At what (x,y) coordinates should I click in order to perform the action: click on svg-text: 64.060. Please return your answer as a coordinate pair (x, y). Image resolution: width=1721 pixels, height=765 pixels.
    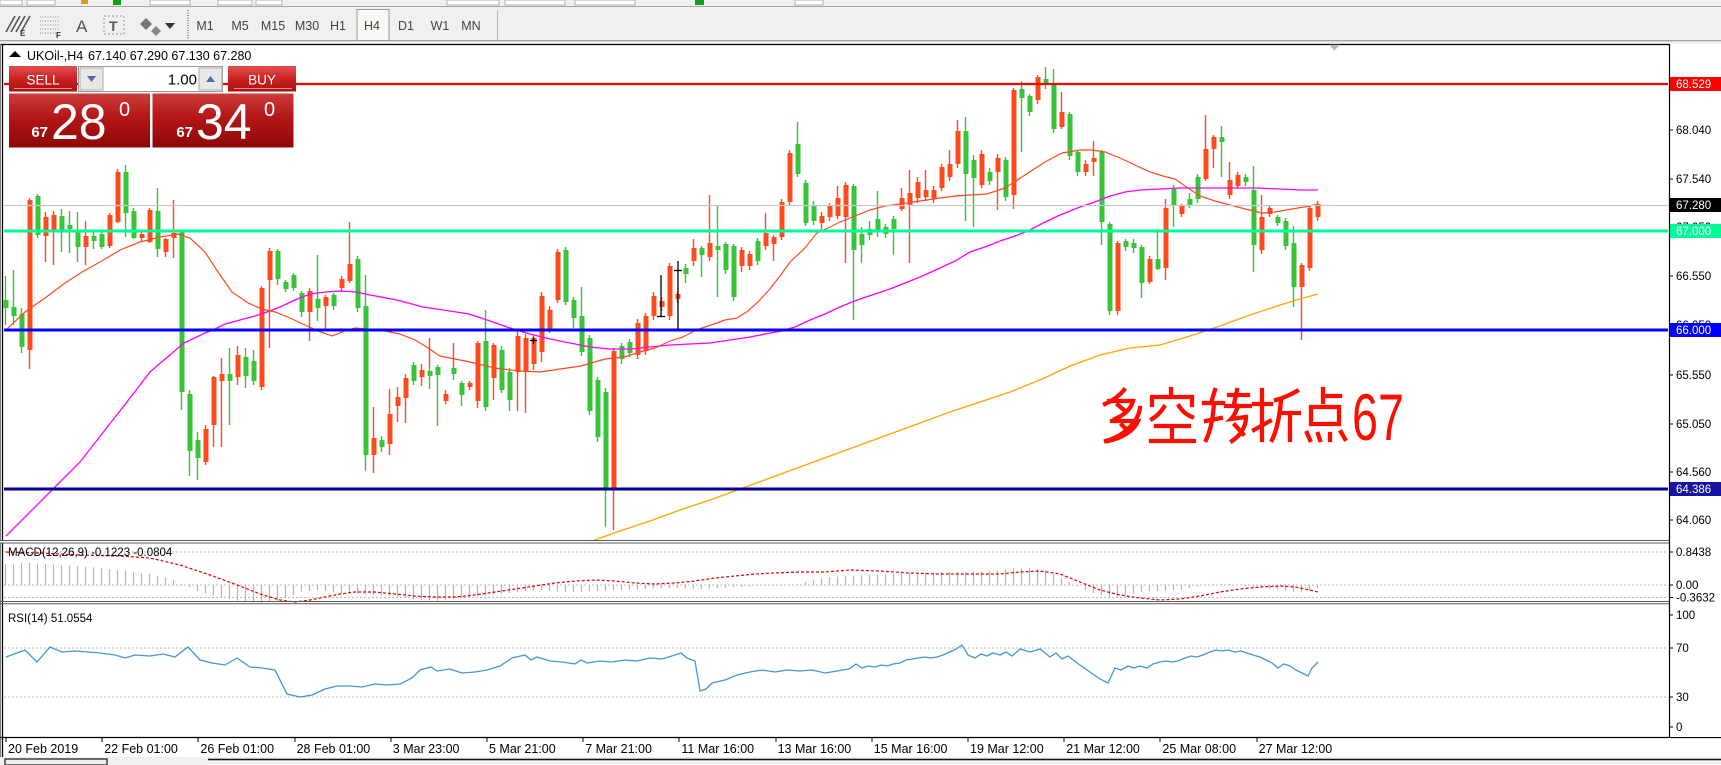
    Looking at the image, I should click on (1693, 521).